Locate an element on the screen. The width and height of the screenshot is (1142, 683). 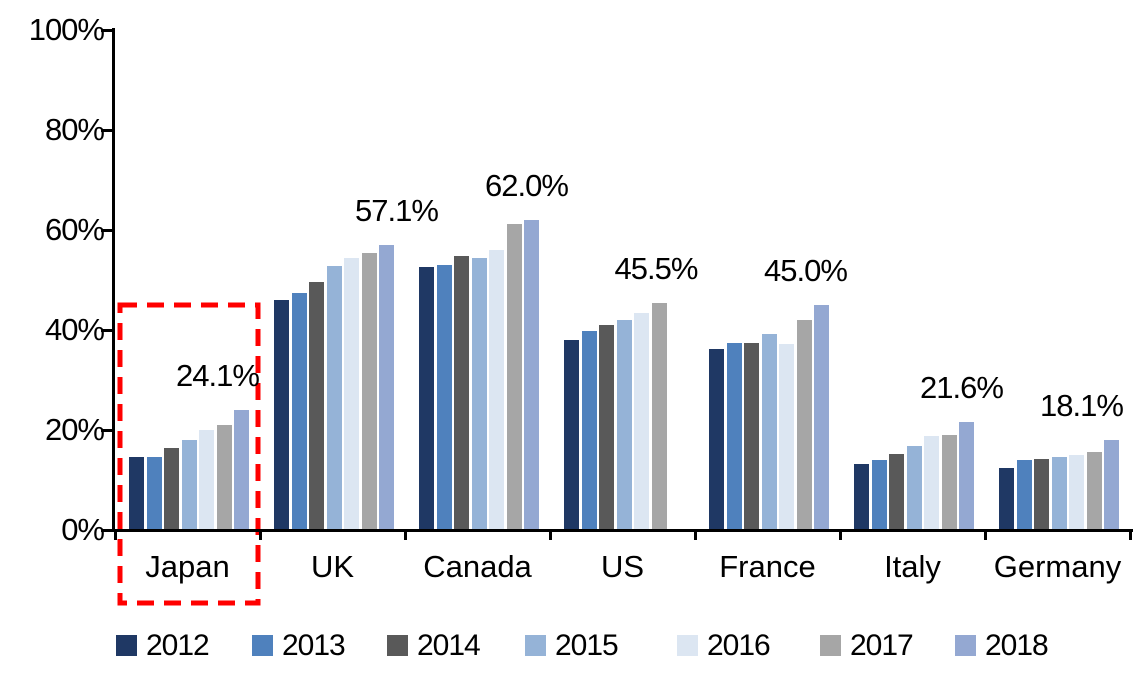
legend-label-2012: 2012 is located at coordinates (178, 645).